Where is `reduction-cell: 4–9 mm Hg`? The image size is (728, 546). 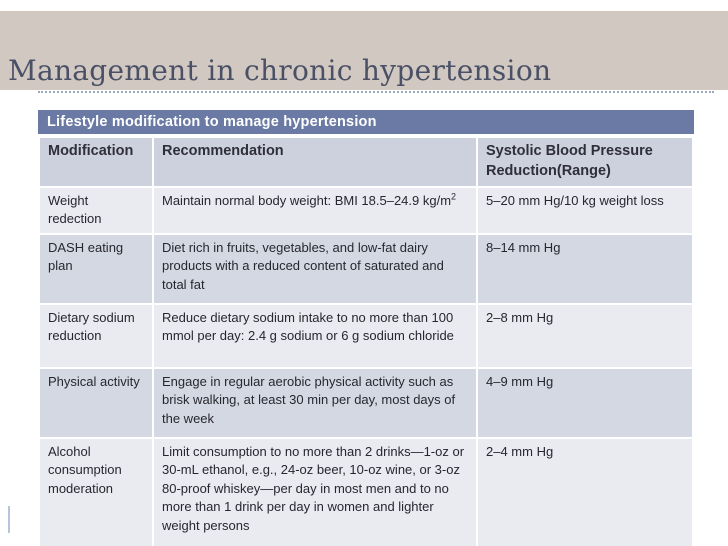
reduction-cell: 4–9 mm Hg is located at coordinates (585, 402).